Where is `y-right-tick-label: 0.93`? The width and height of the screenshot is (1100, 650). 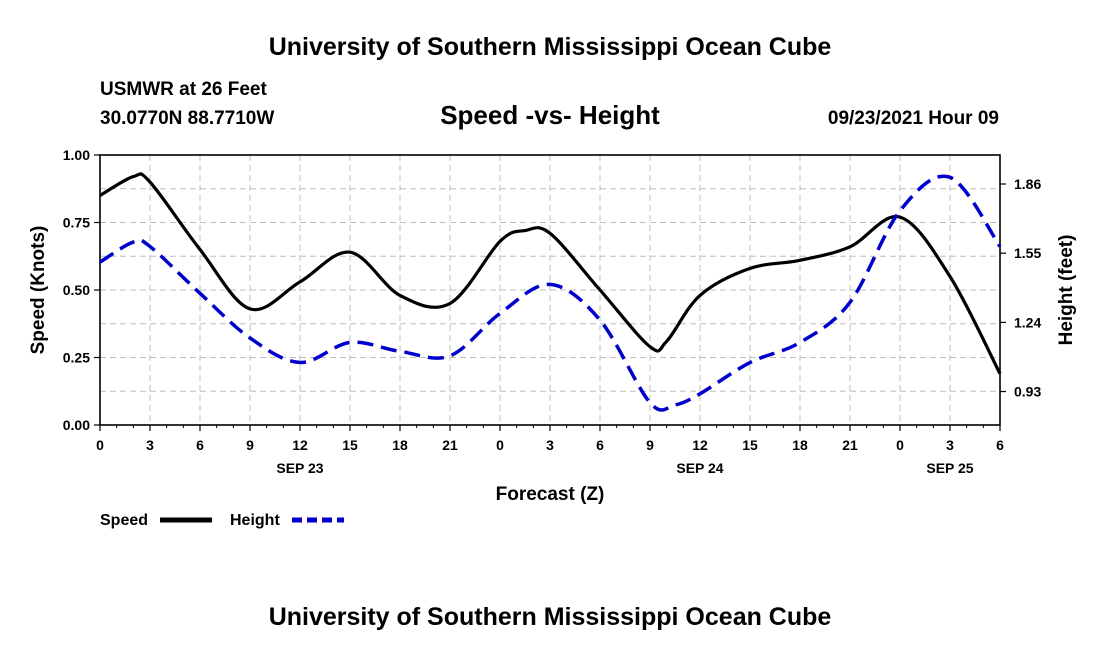
y-right-tick-label: 0.93 is located at coordinates (1027, 392).